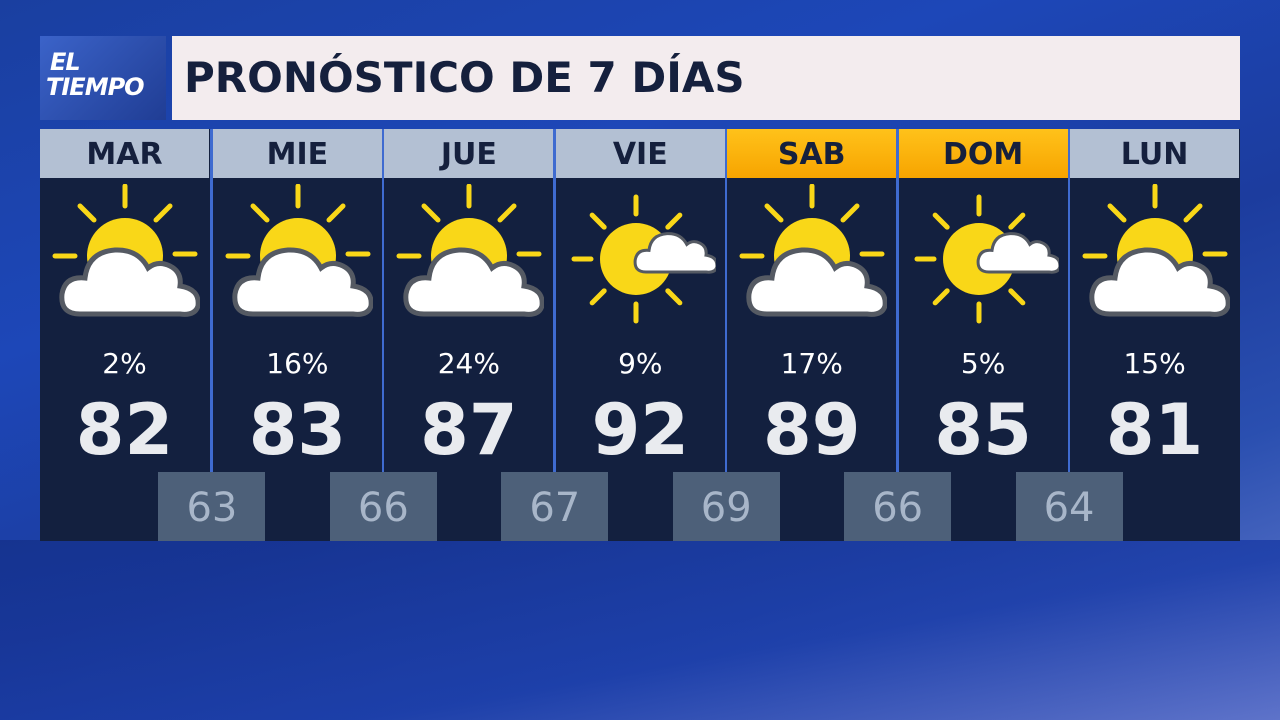  Describe the element at coordinates (65, 62) in the screenshot. I see `logo-line1: EL` at that location.